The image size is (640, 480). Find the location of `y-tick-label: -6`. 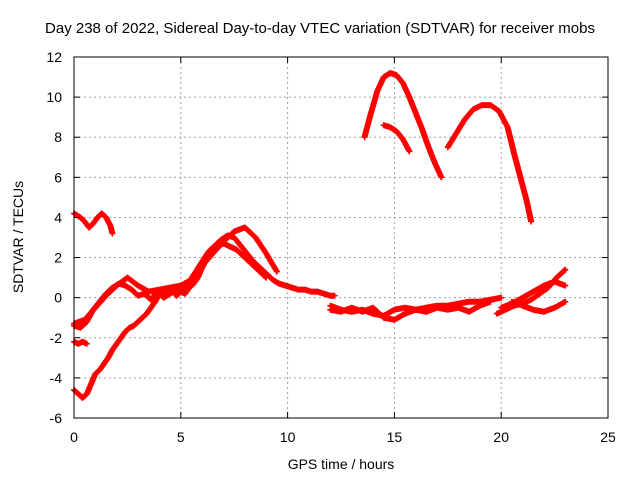

y-tick-label: -6 is located at coordinates (56, 418).